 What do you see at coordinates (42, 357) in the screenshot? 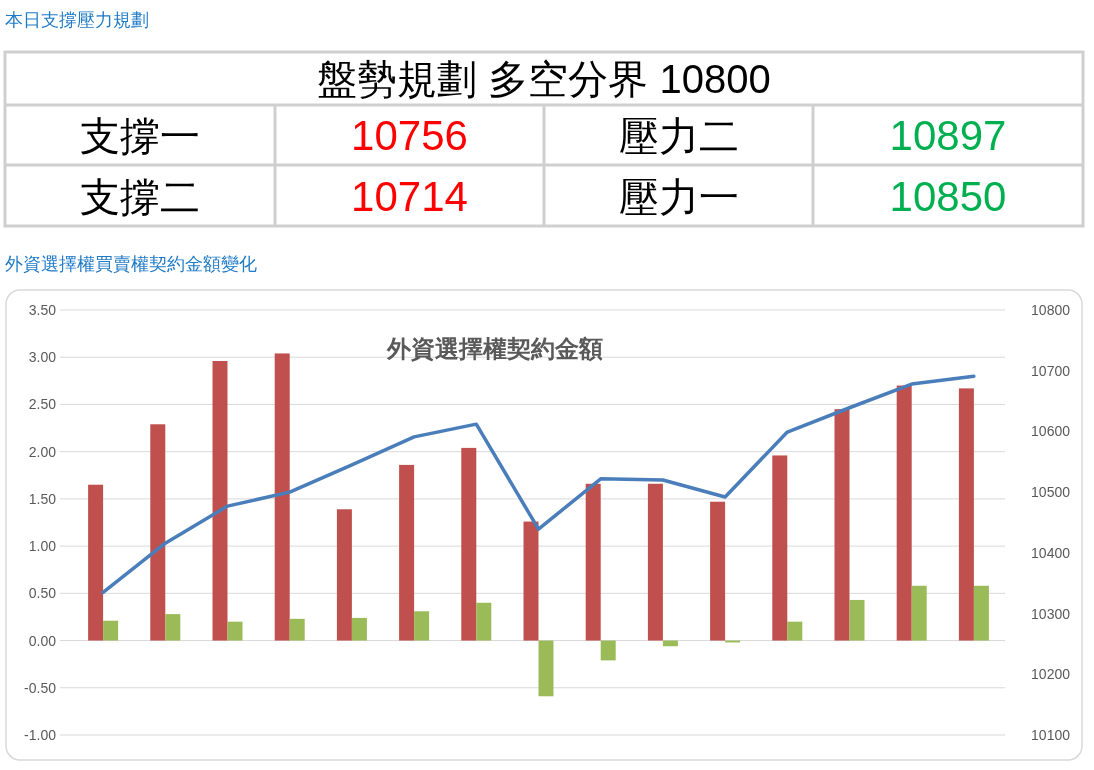
I see `y-tick-label: 3.00` at bounding box center [42, 357].